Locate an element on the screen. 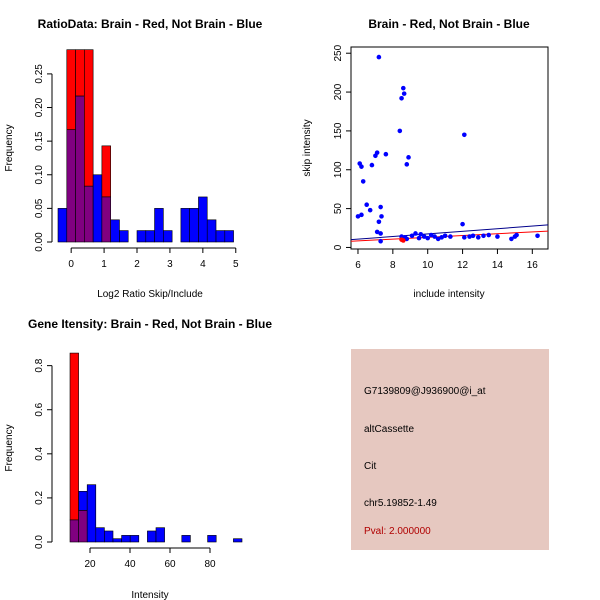 The height and width of the screenshot is (600, 600). event-type: altCassette is located at coordinates (389, 429).